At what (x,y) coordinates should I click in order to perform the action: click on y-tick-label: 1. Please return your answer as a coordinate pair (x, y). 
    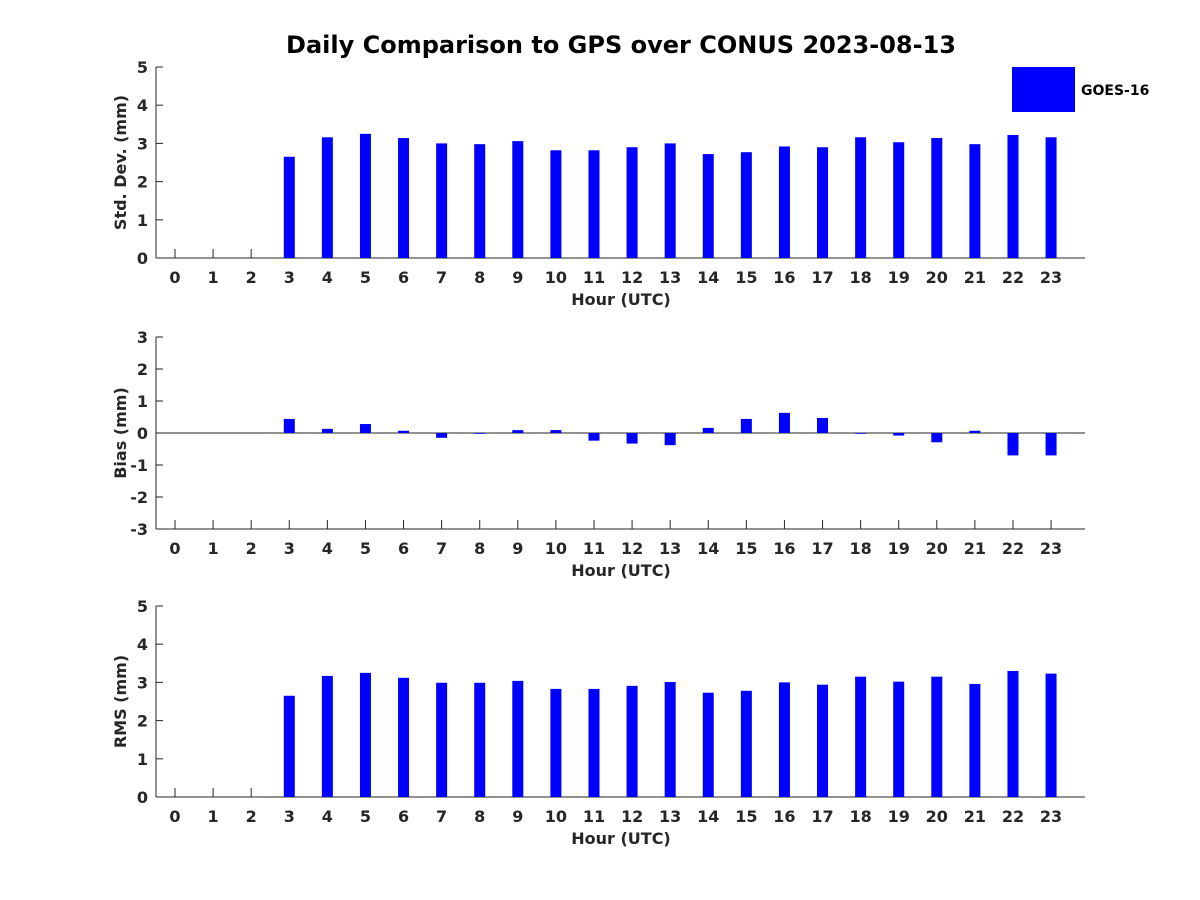
    Looking at the image, I should click on (142, 401).